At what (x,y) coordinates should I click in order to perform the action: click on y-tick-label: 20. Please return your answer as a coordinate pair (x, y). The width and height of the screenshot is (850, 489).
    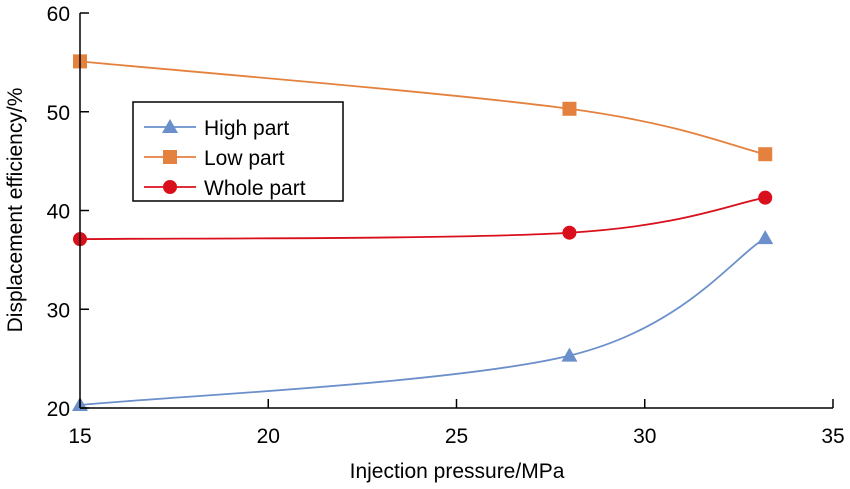
    Looking at the image, I should click on (58, 409).